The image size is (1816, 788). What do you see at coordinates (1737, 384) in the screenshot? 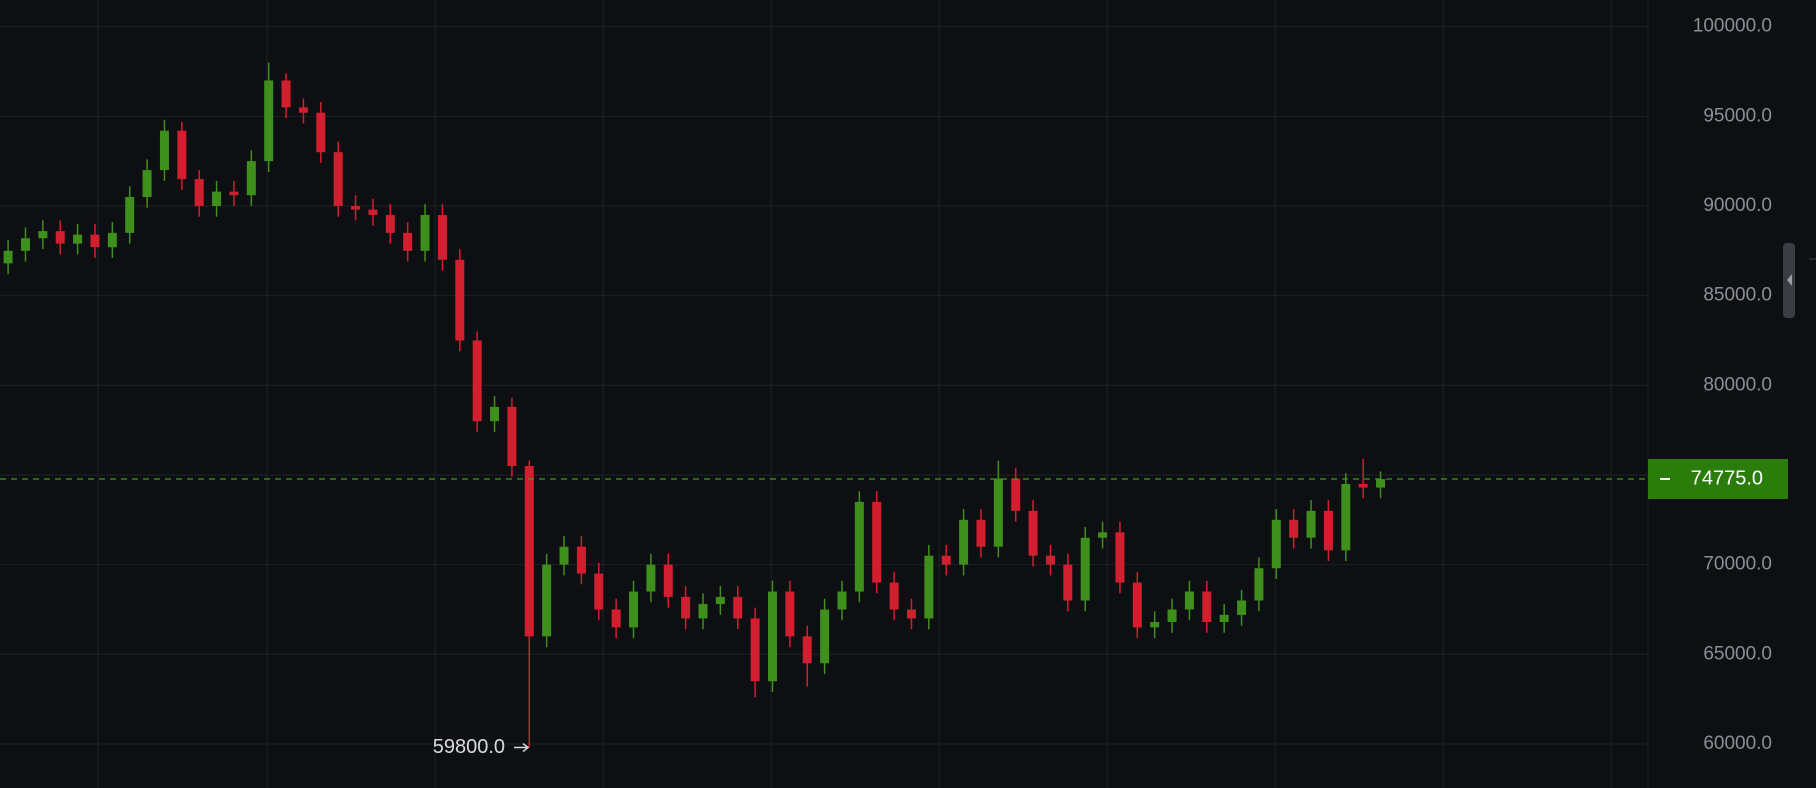
I see `y-tick-label: 80000.0` at bounding box center [1737, 384].